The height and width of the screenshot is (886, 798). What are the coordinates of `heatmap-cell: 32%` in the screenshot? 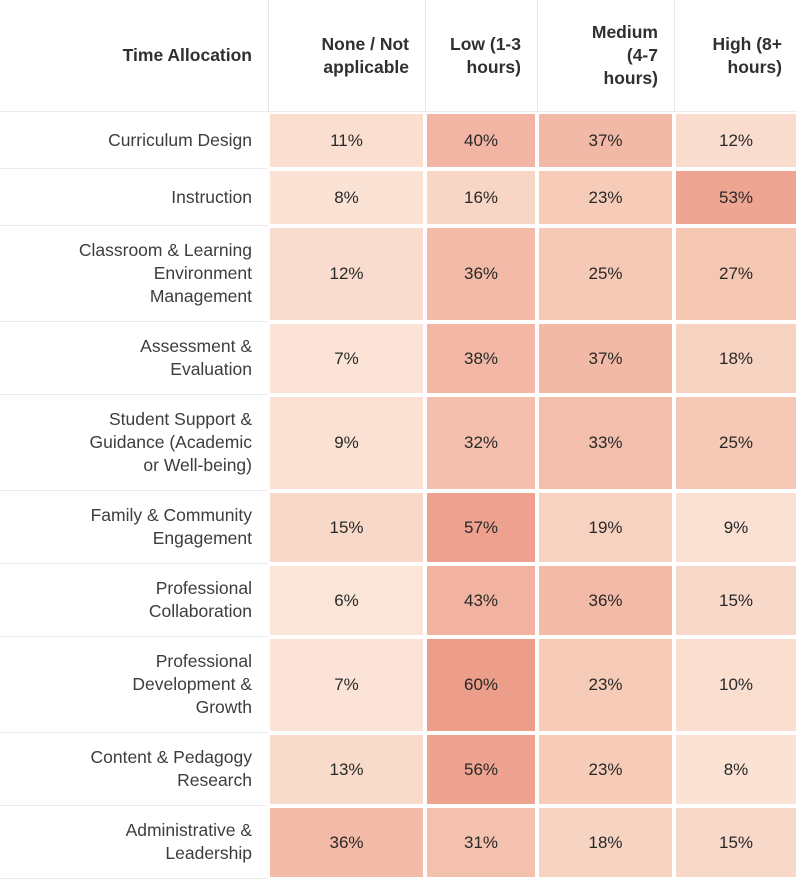 It's located at (481, 443).